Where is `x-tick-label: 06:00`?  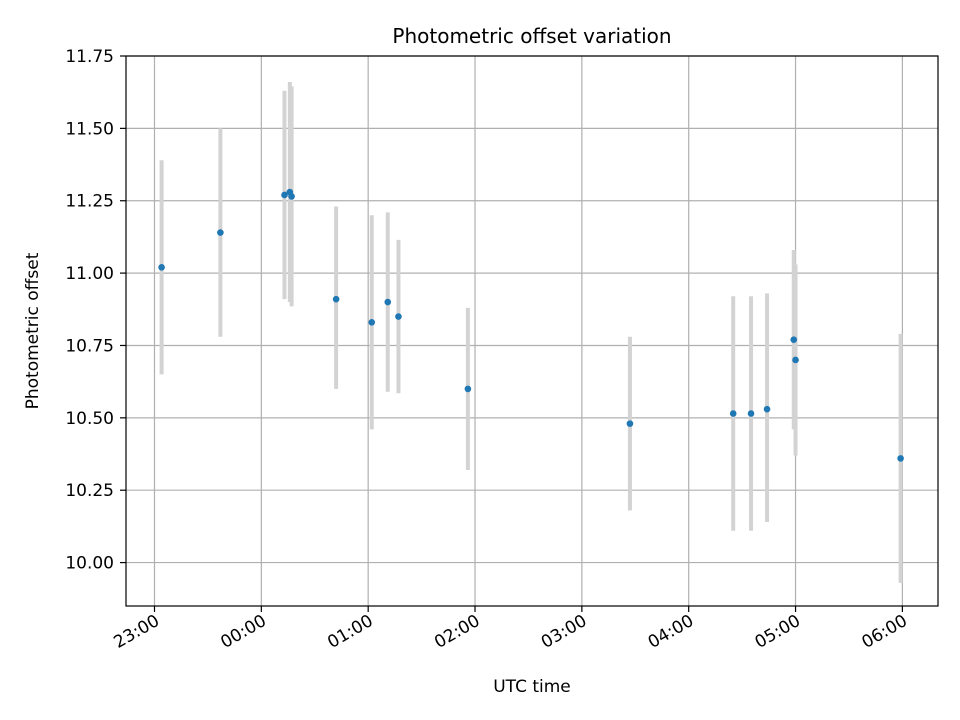
x-tick-label: 06:00 is located at coordinates (884, 632).